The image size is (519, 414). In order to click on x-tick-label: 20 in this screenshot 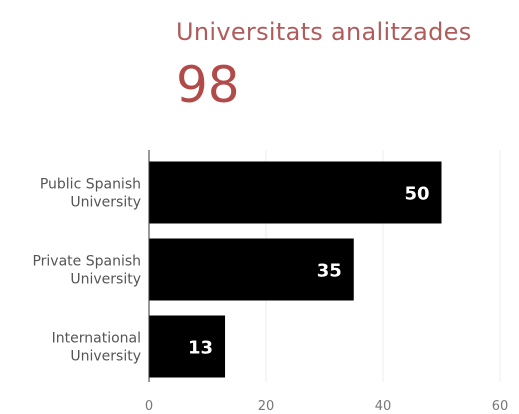, I will do `click(266, 406)`.